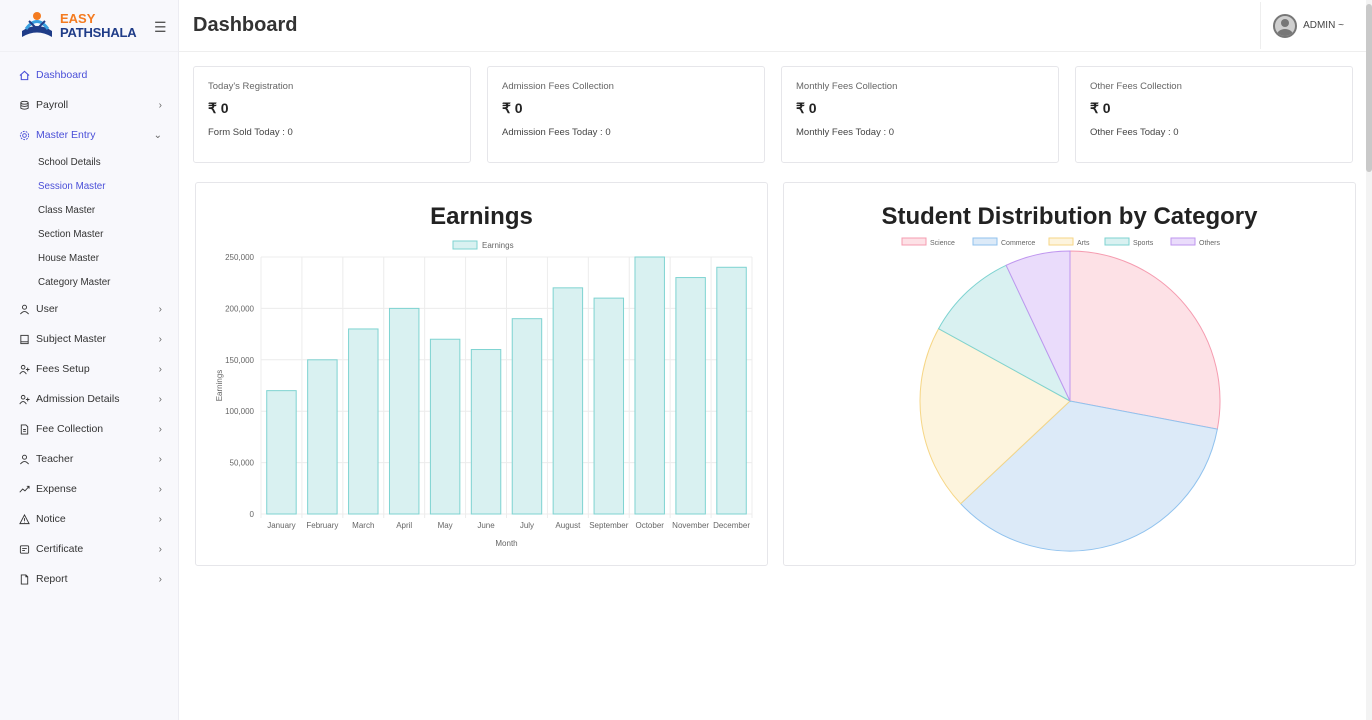 The height and width of the screenshot is (720, 1372). Describe the element at coordinates (281, 525) in the screenshot. I see `x-tick-label: January` at that location.